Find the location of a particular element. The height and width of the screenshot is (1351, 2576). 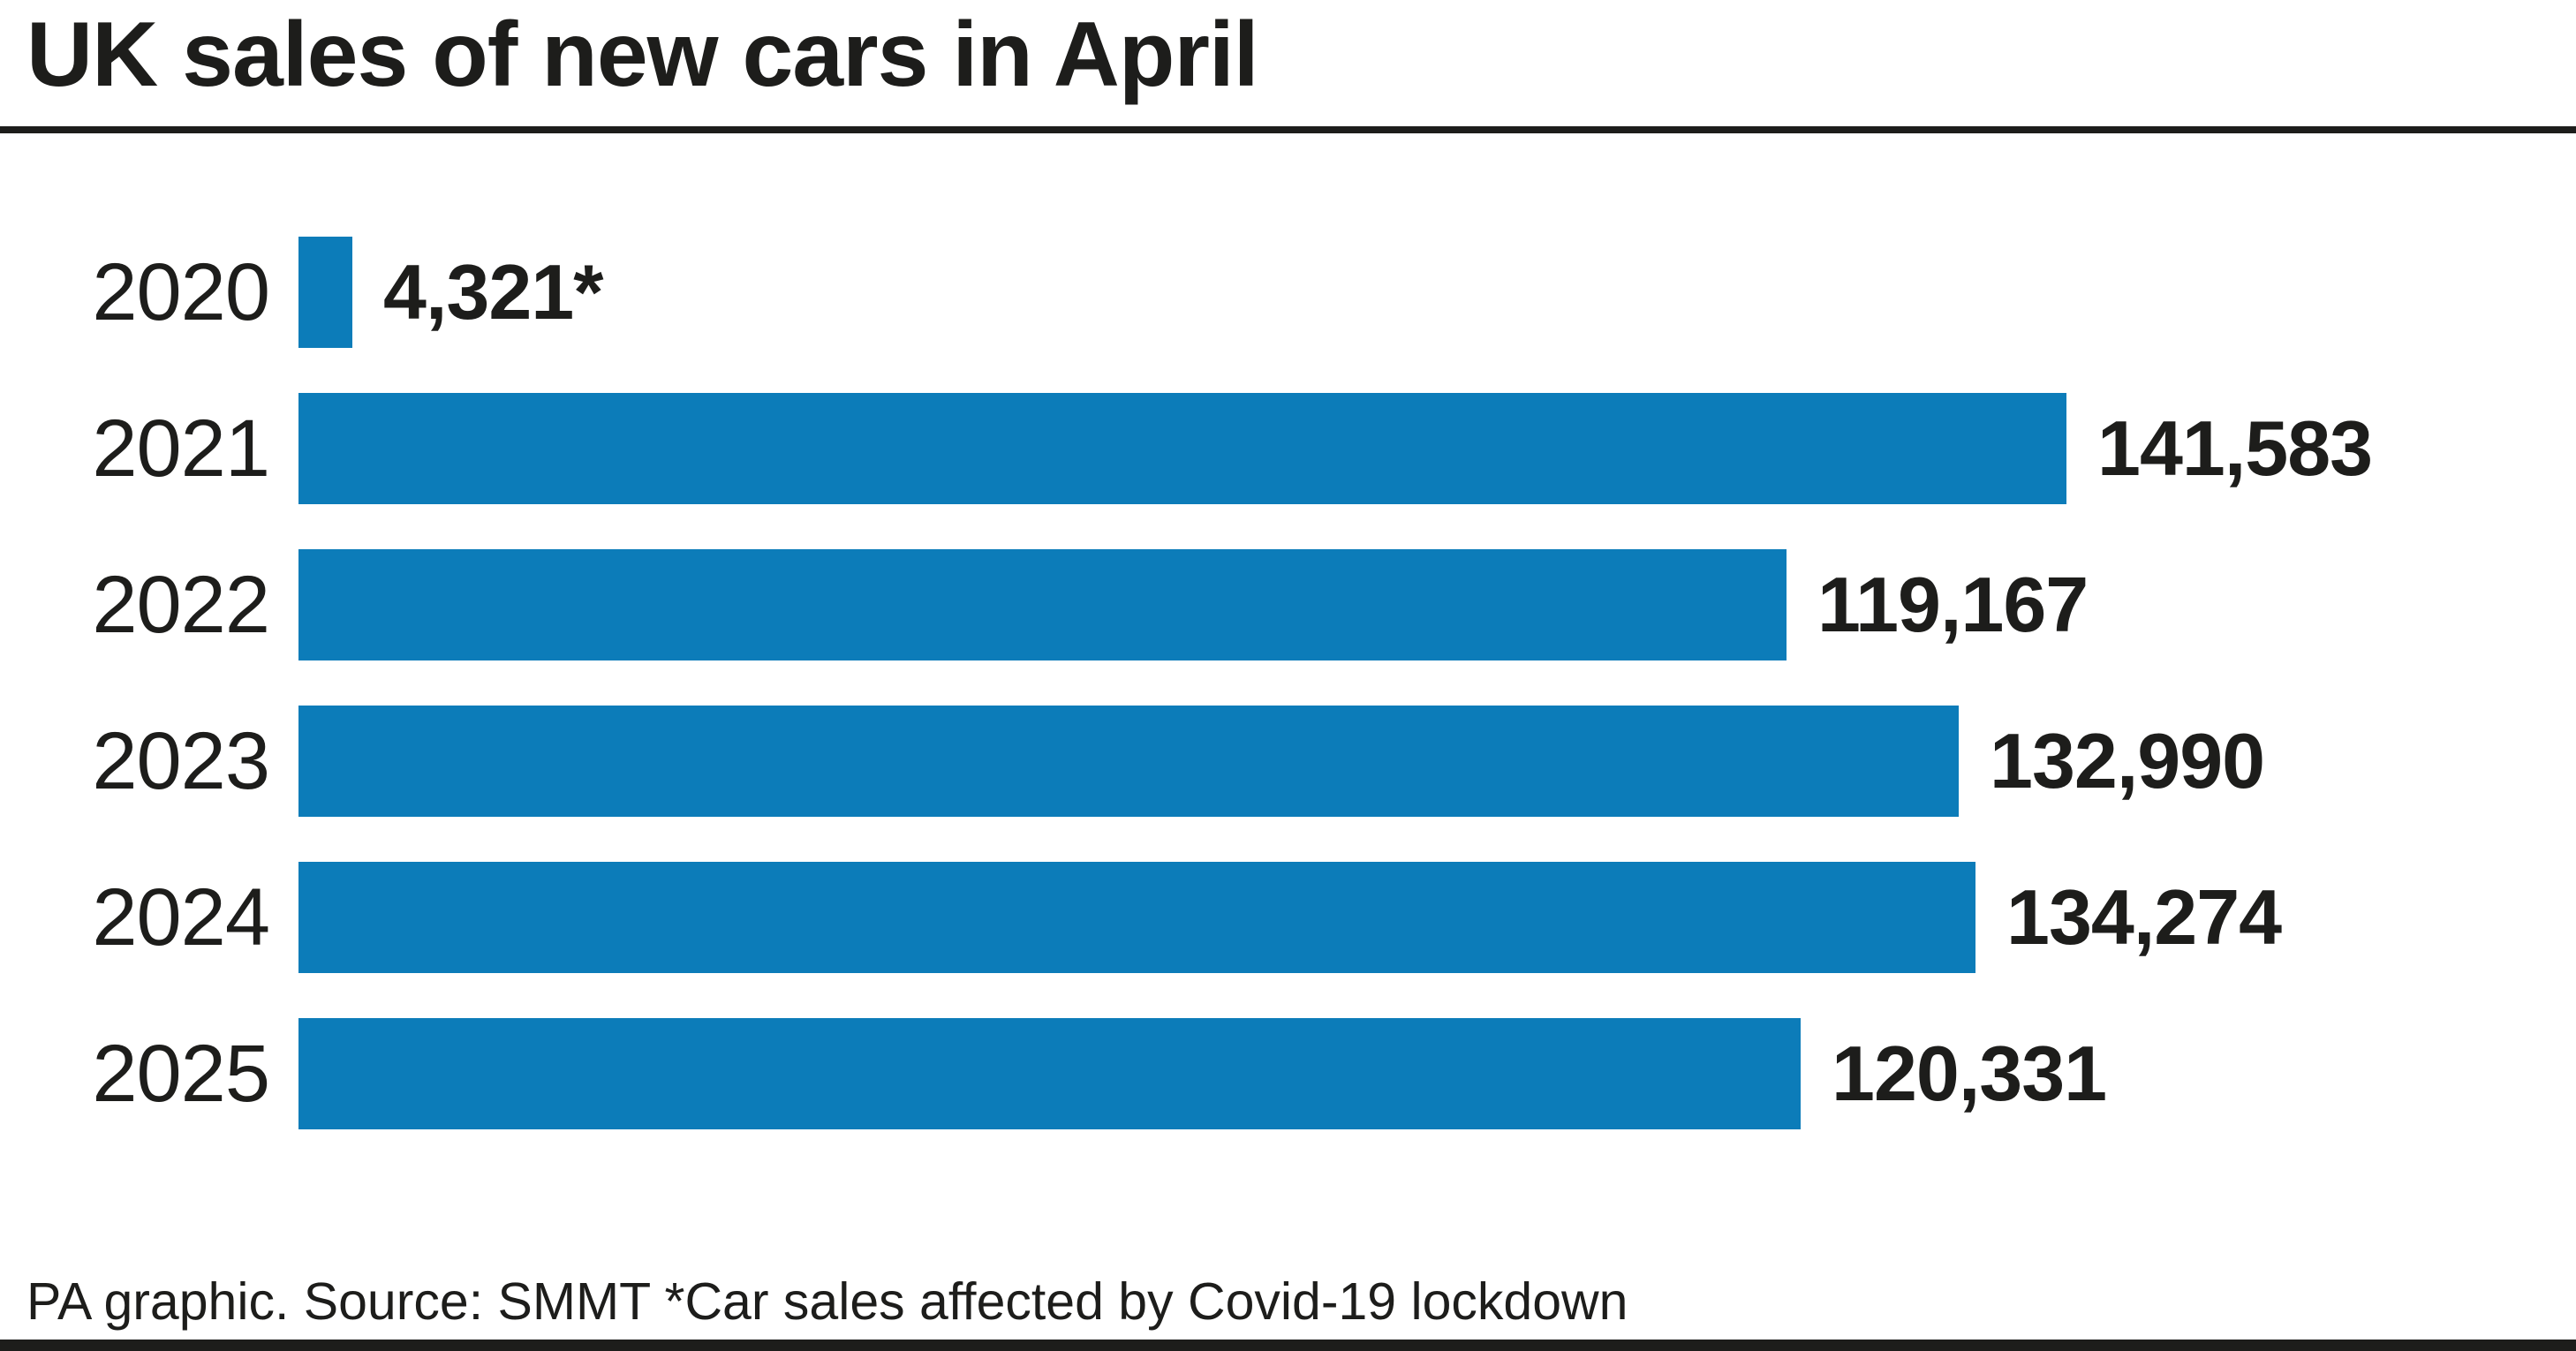

value-label: 134,274 is located at coordinates (2144, 917).